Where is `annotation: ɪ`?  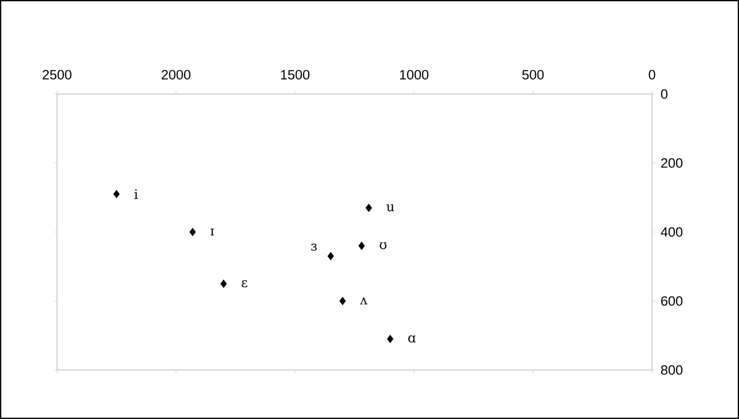 annotation: ɪ is located at coordinates (212, 232).